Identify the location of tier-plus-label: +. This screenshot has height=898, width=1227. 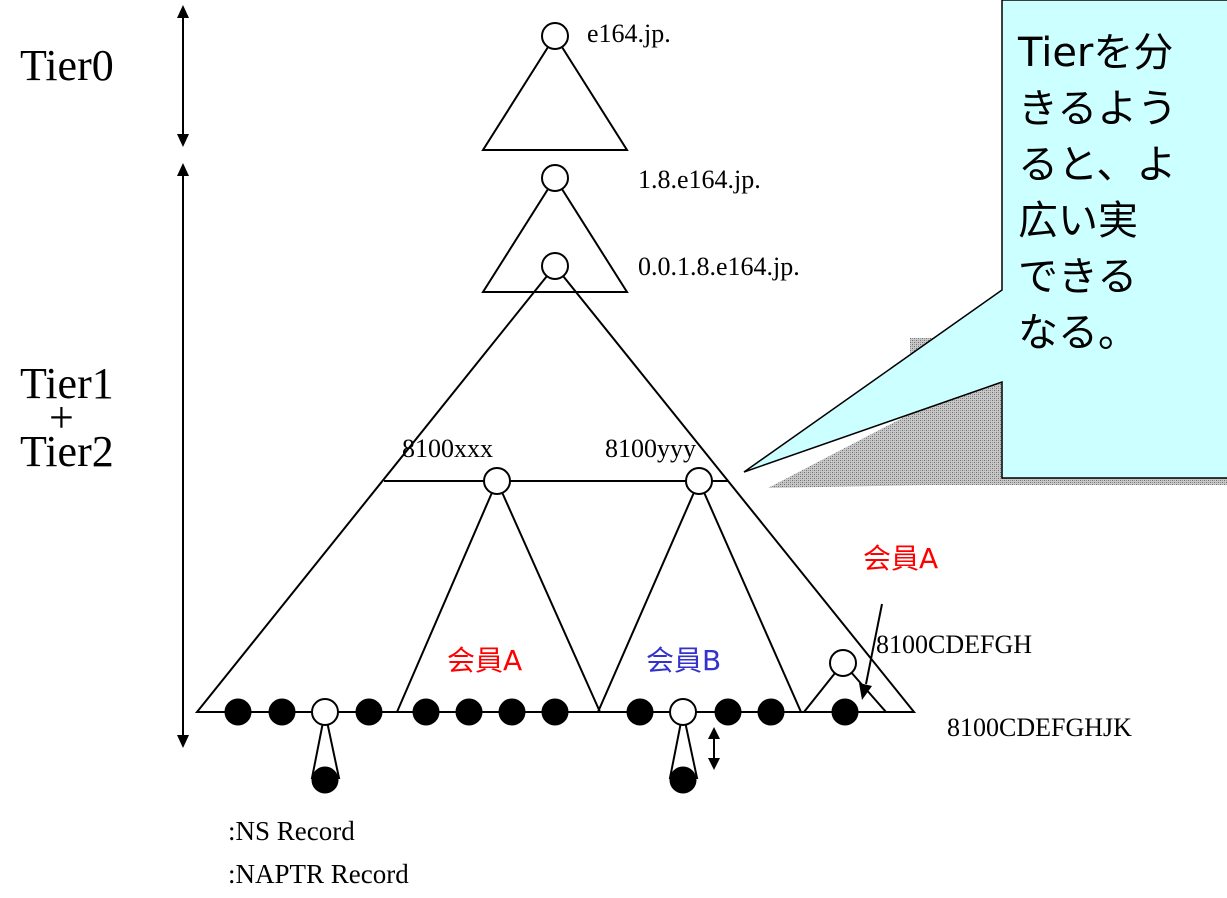
(61, 417).